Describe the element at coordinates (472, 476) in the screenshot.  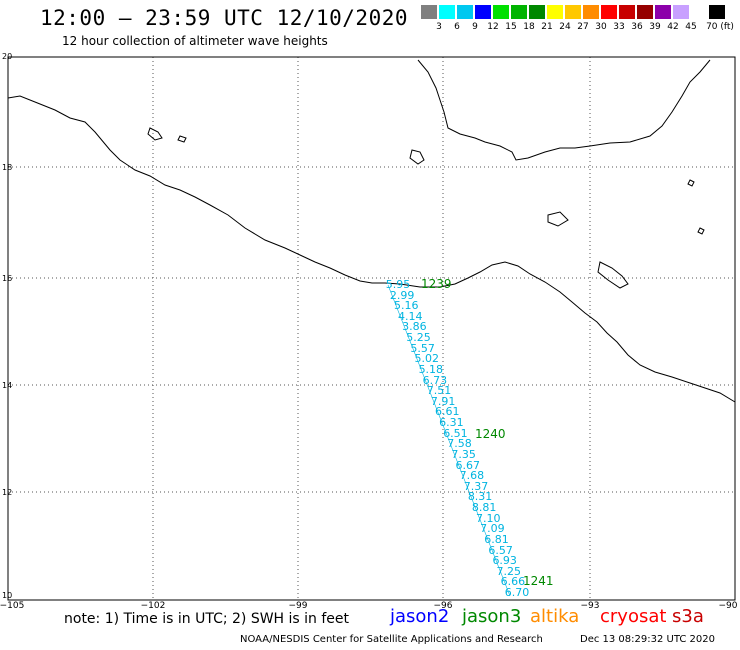
I see `wave-height-value: 7.68` at that location.